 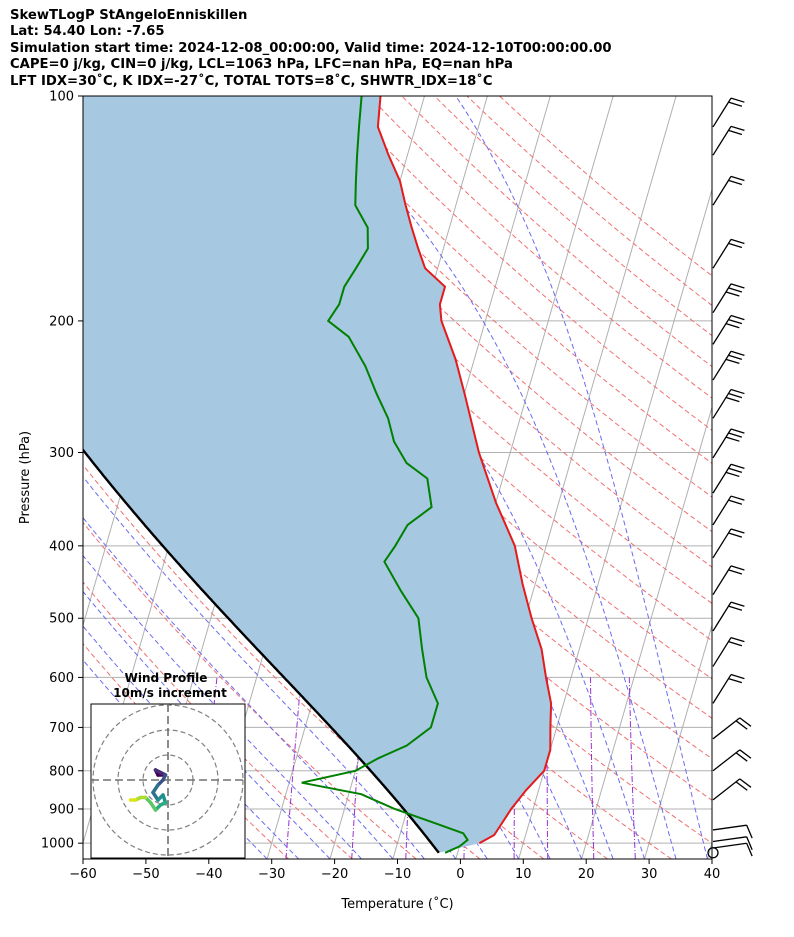 I want to click on x-tick-label: −30, so click(x=271, y=874).